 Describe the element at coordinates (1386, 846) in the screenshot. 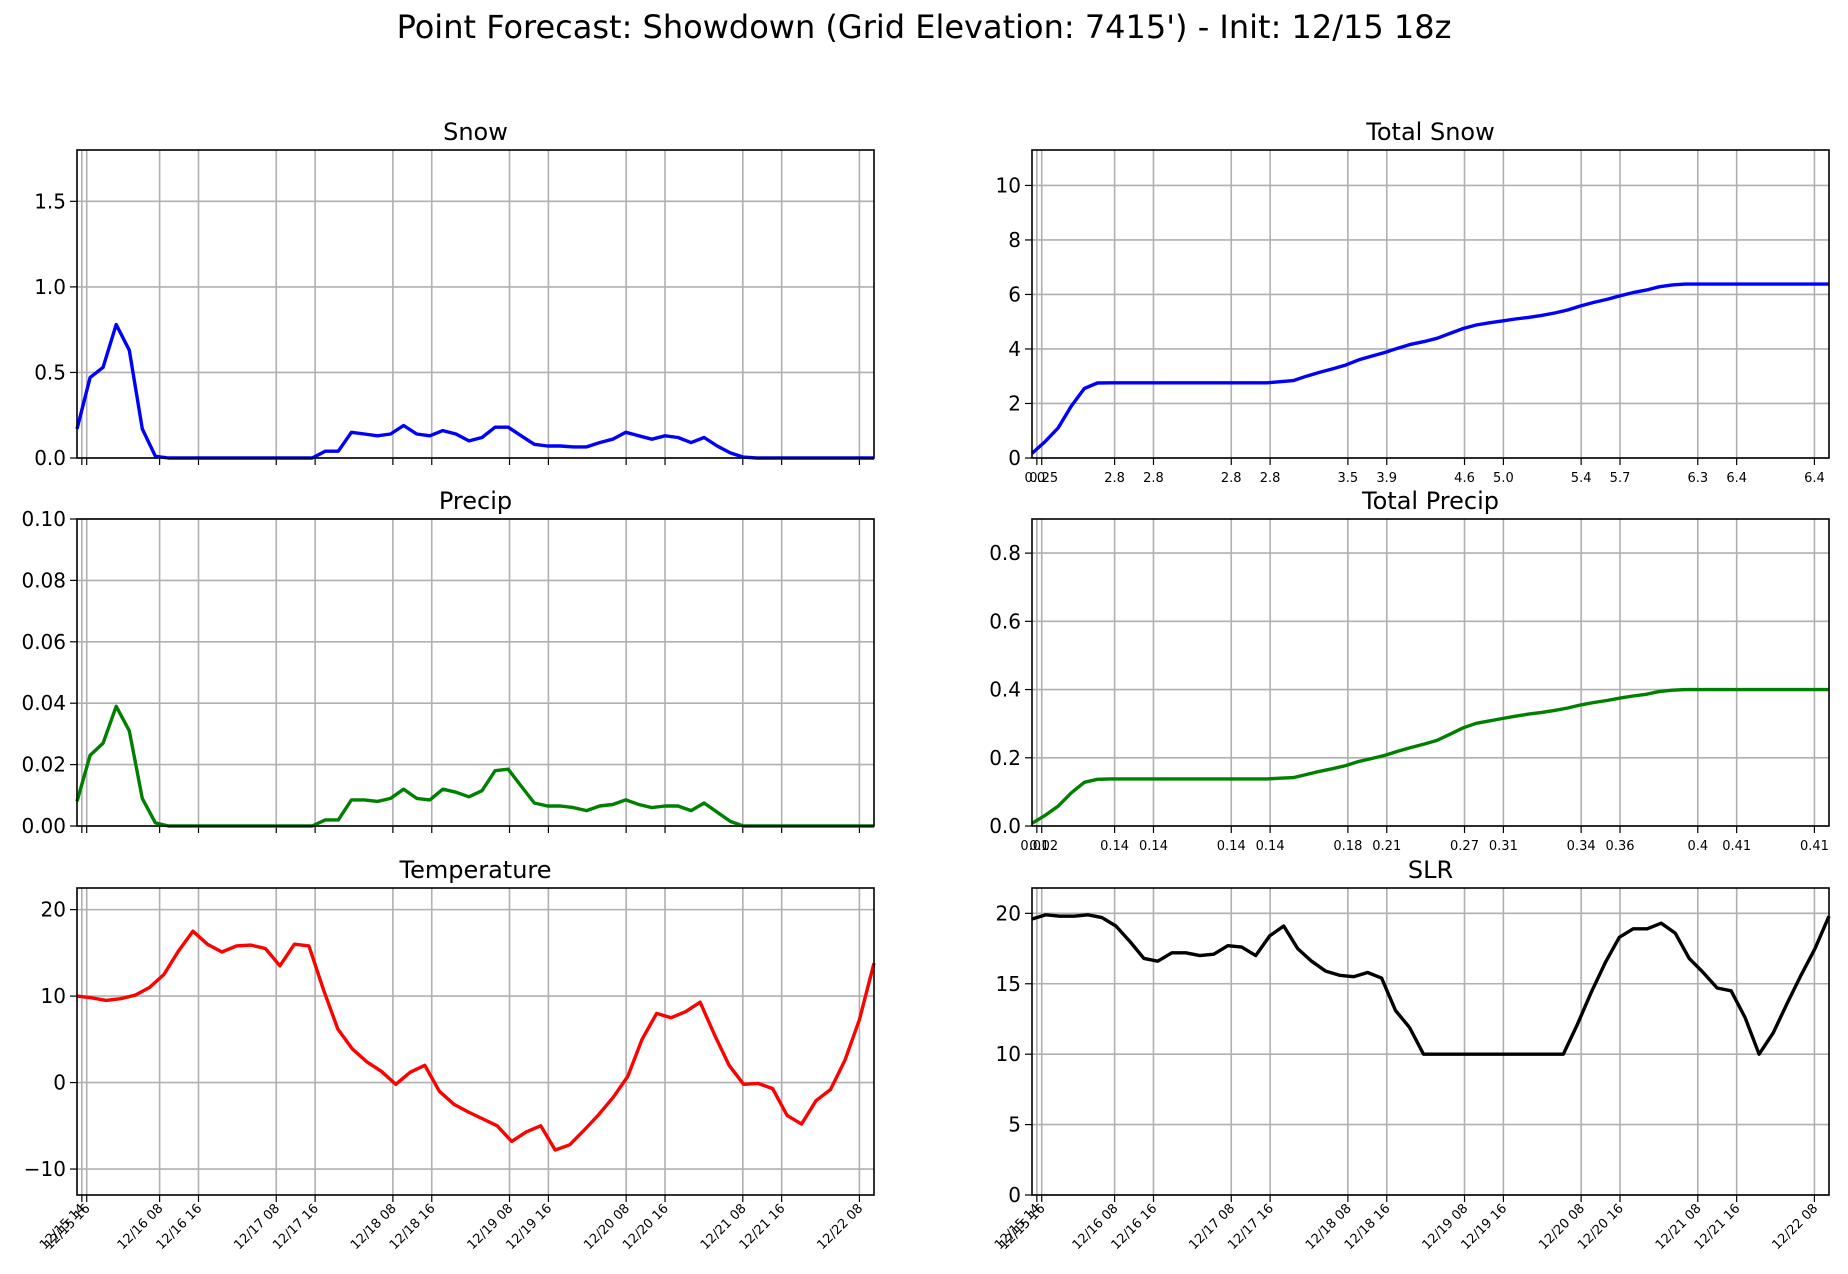

I see `x-tick-label: 0.21` at that location.